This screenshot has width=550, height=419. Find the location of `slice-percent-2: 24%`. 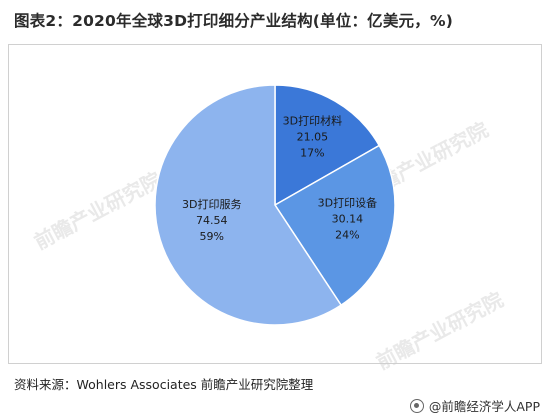

slice-percent-2: 24% is located at coordinates (347, 234).